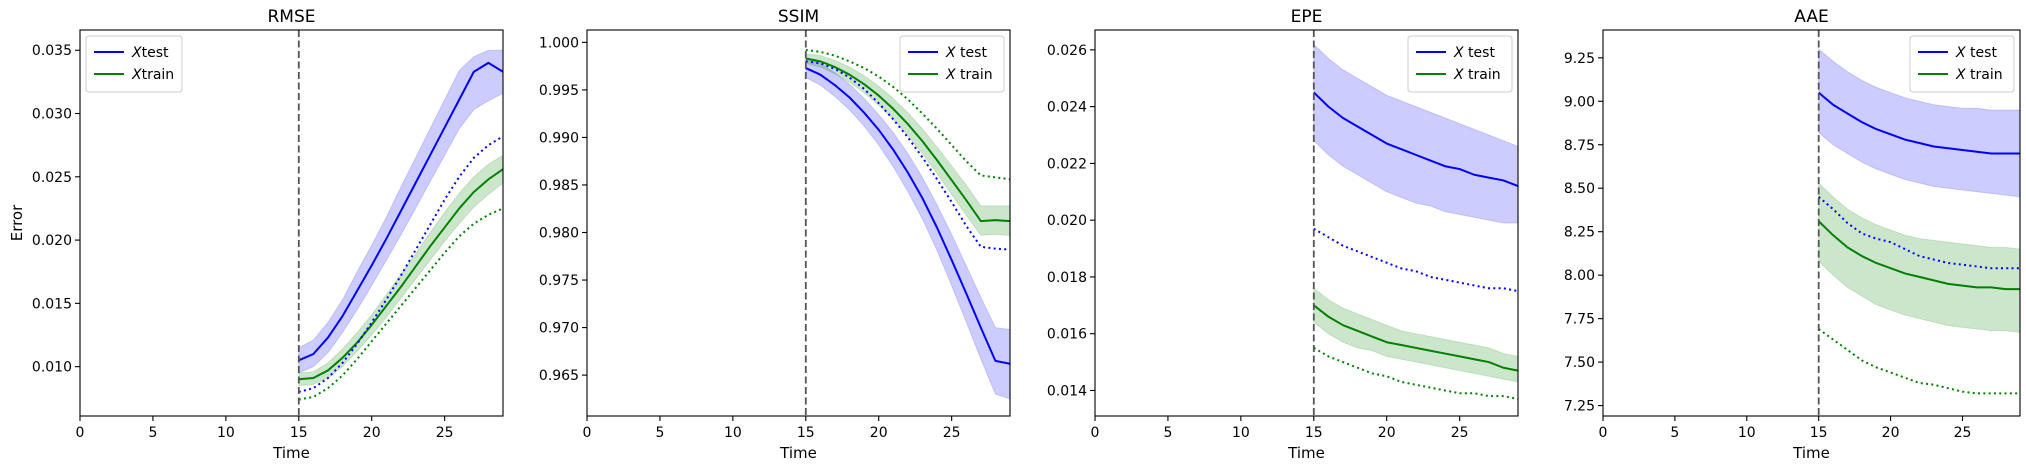 The width and height of the screenshot is (2026, 468). I want to click on y-tick-label: 0.025, so click(52, 178).